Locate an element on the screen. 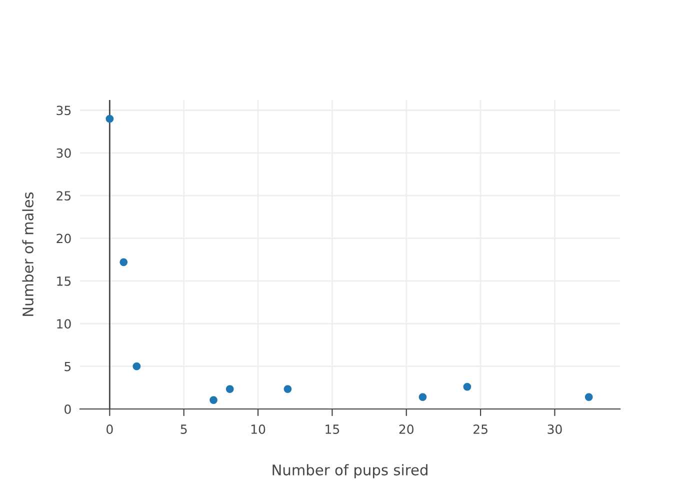 Image resolution: width=700 pixels, height=500 pixels. y-tick-label: 0 is located at coordinates (67, 409).